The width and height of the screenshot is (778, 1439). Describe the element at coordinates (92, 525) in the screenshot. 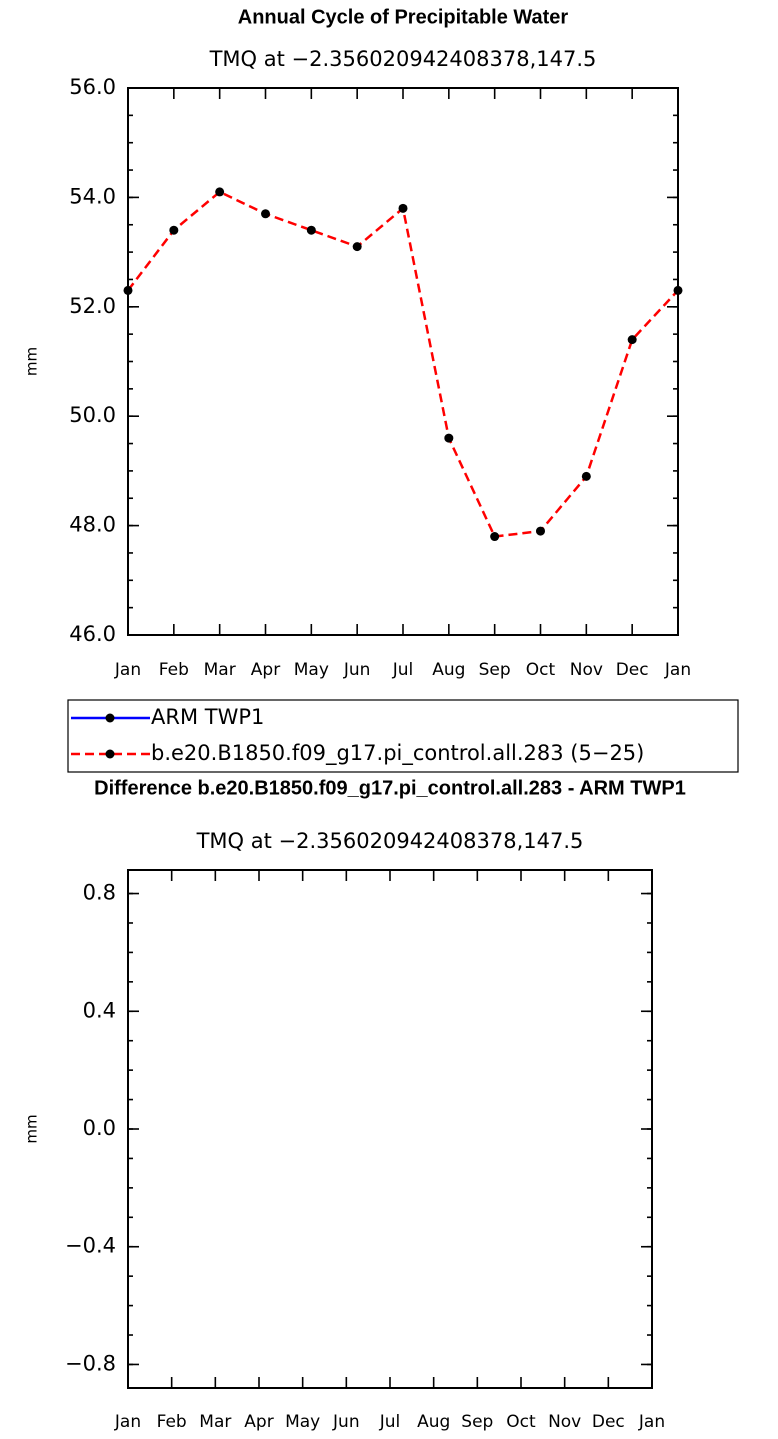

I see `y-tick-label: 48.0` at that location.